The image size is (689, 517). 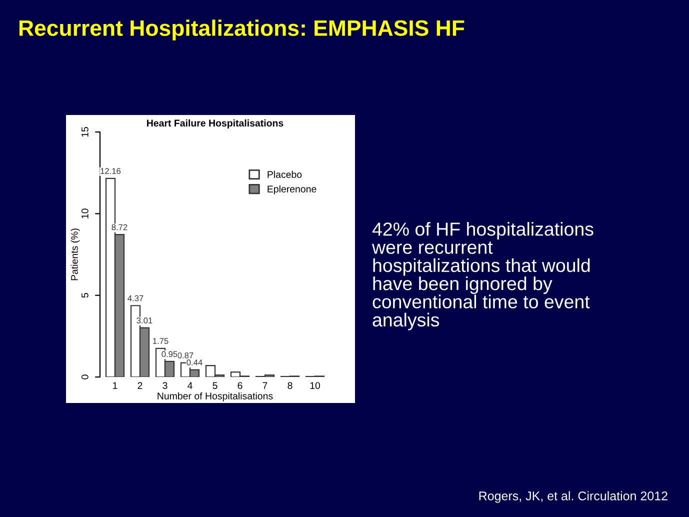 What do you see at coordinates (84, 213) in the screenshot?
I see `y-tick-label: 10` at bounding box center [84, 213].